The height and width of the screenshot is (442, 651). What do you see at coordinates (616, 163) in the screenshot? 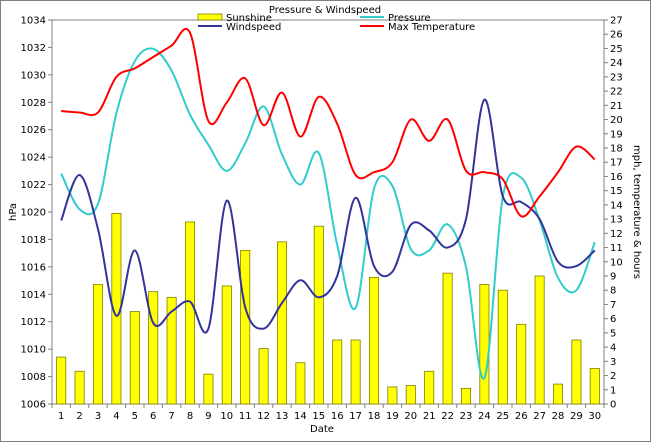
I see `y2-tick-label: 17` at bounding box center [616, 163].